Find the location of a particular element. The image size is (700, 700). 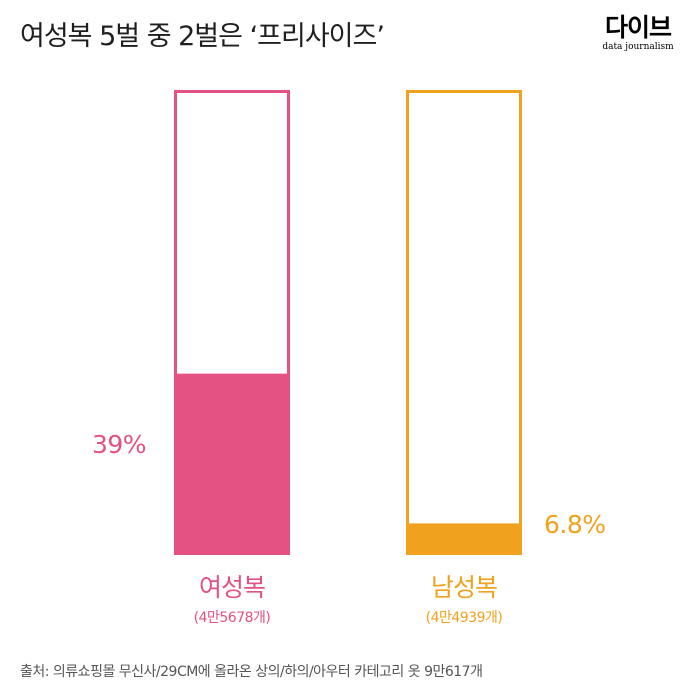

bar-fill-men is located at coordinates (464, 539).